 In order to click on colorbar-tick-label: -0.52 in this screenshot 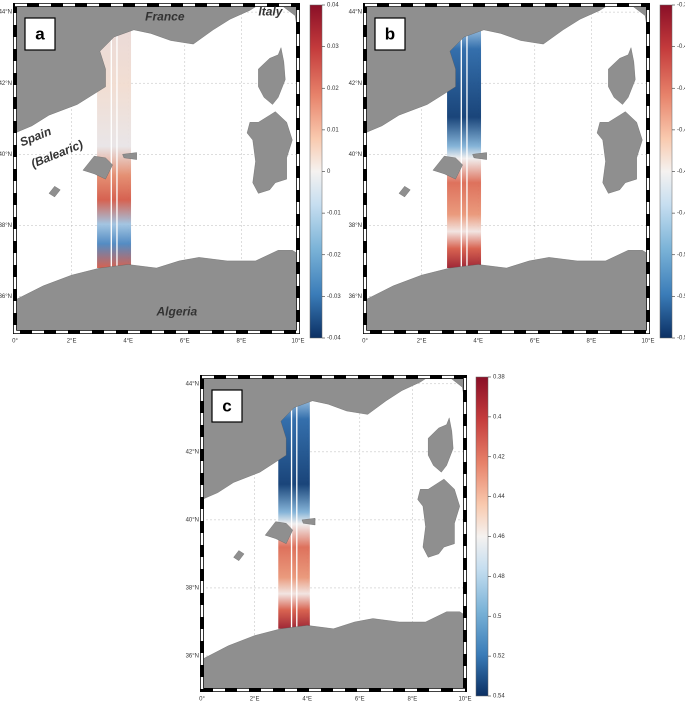, I will do `click(681, 297)`.